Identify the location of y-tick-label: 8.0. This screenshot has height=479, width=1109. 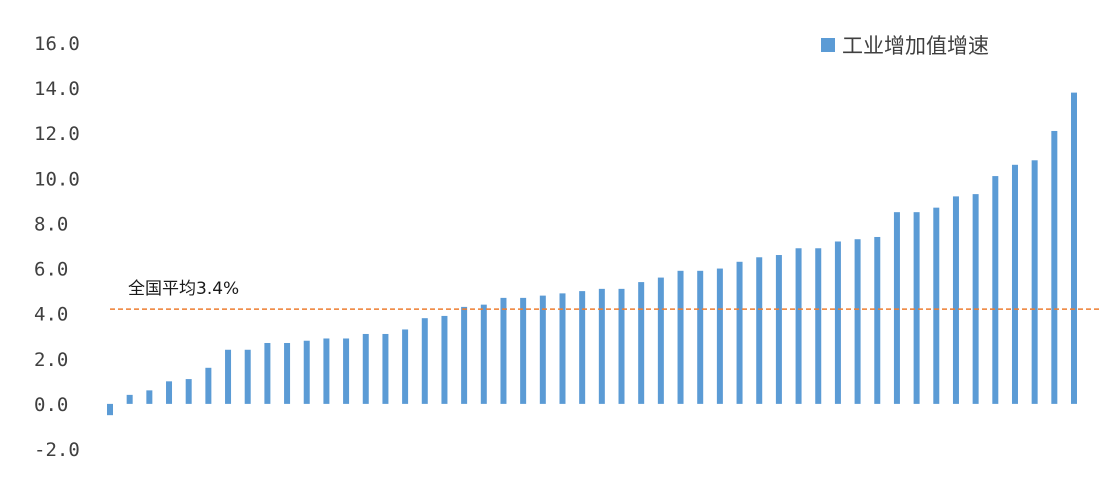
(51, 224).